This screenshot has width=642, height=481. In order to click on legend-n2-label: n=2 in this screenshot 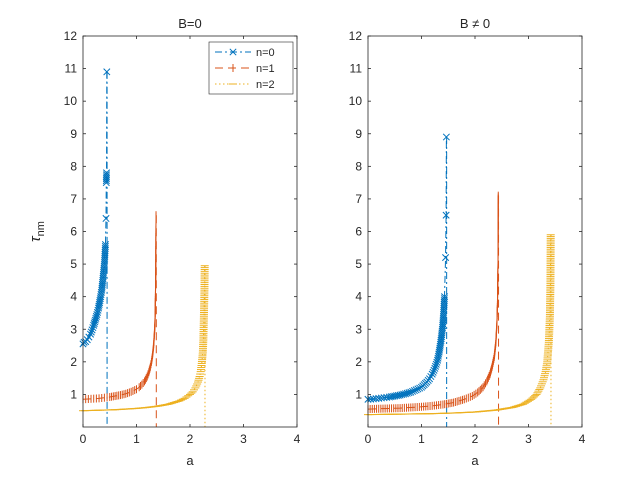, I will do `click(265, 85)`.